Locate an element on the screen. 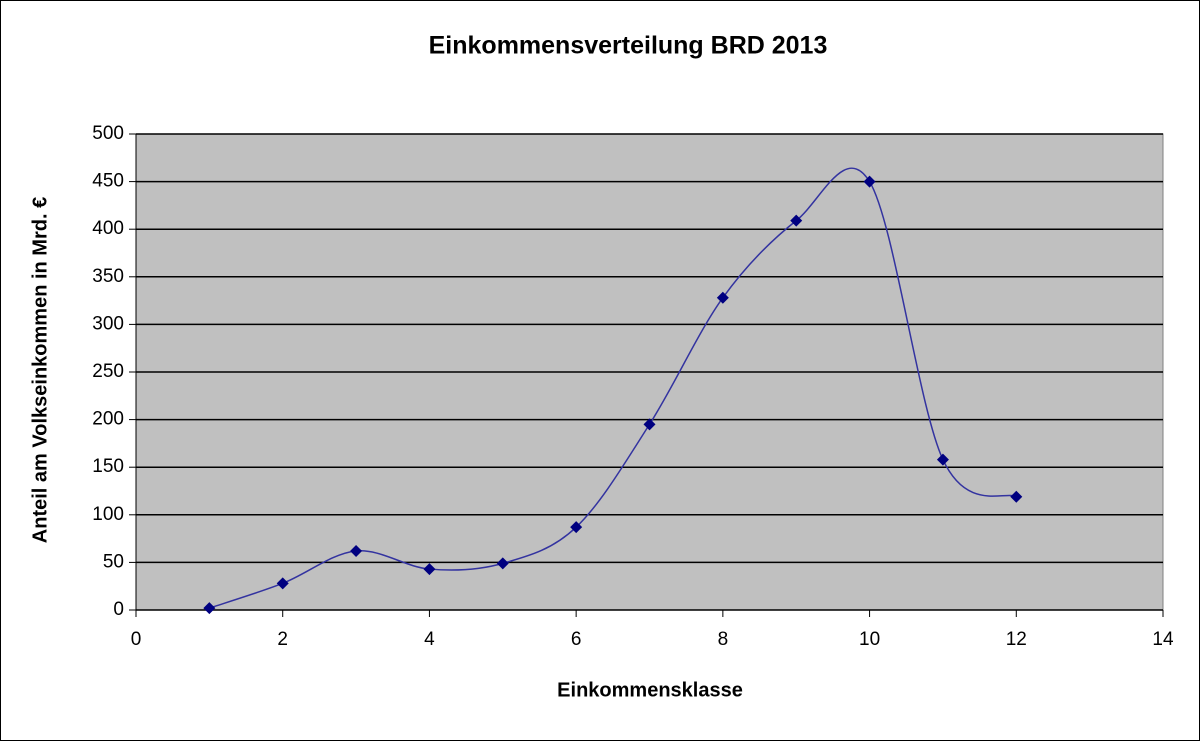 This screenshot has width=1200, height=741. y-tick-label: 300 is located at coordinates (108, 323).